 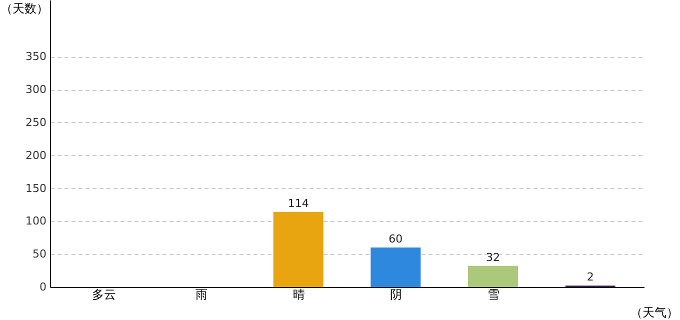 What do you see at coordinates (36, 155) in the screenshot?
I see `y-tick-label: 200` at bounding box center [36, 155].